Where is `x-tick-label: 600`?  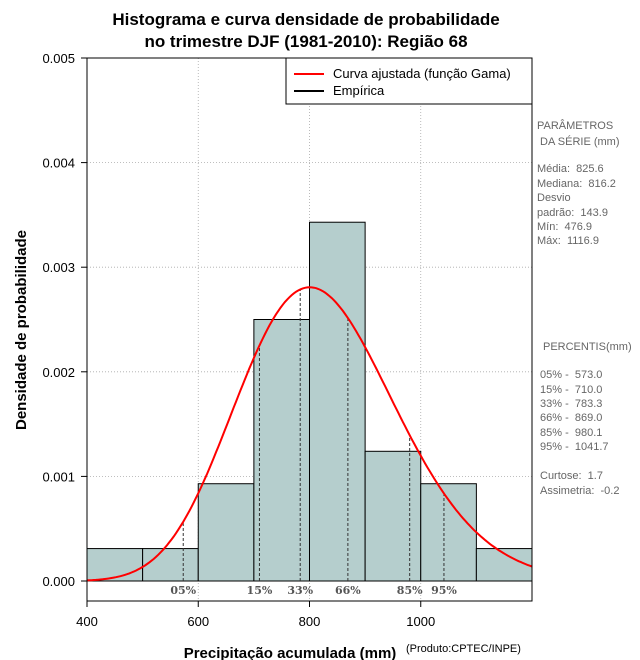
x-tick-label: 600 is located at coordinates (198, 621).